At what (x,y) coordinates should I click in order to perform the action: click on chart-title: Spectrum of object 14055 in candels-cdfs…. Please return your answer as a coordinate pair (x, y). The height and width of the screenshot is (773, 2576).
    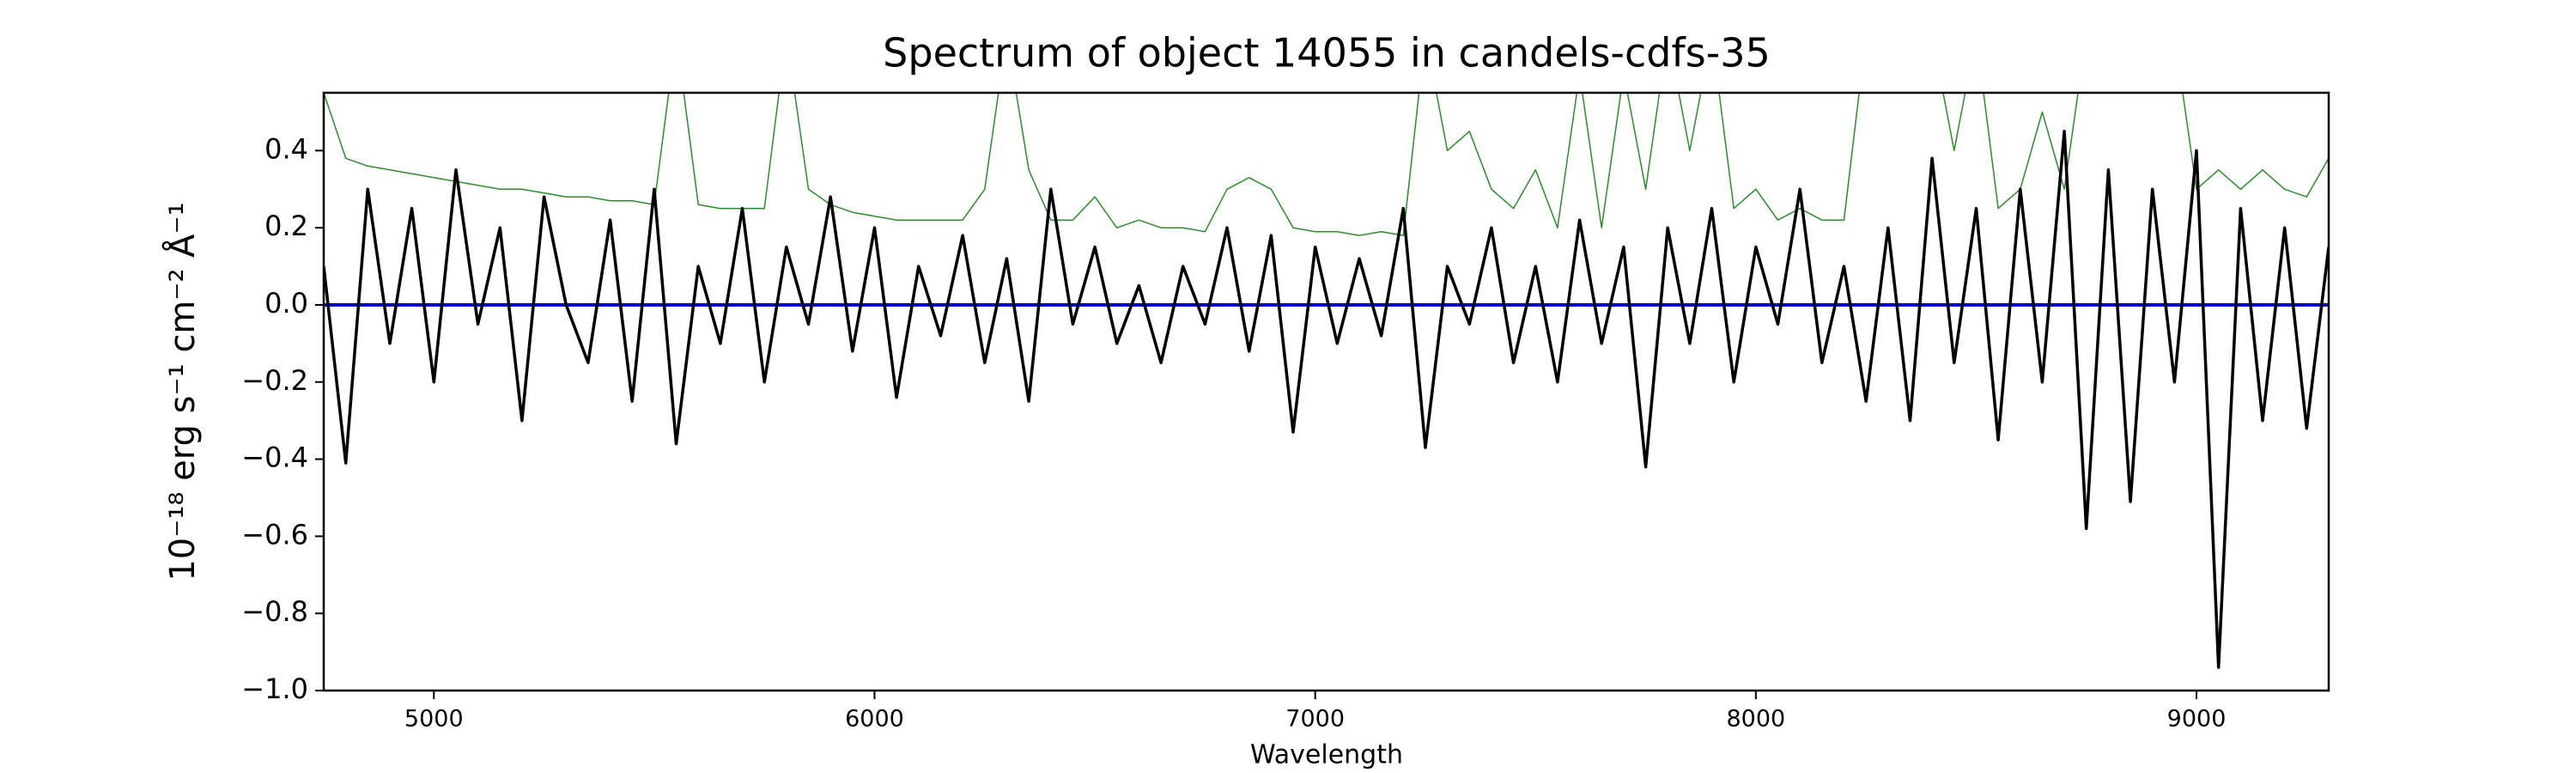
    Looking at the image, I should click on (1327, 53).